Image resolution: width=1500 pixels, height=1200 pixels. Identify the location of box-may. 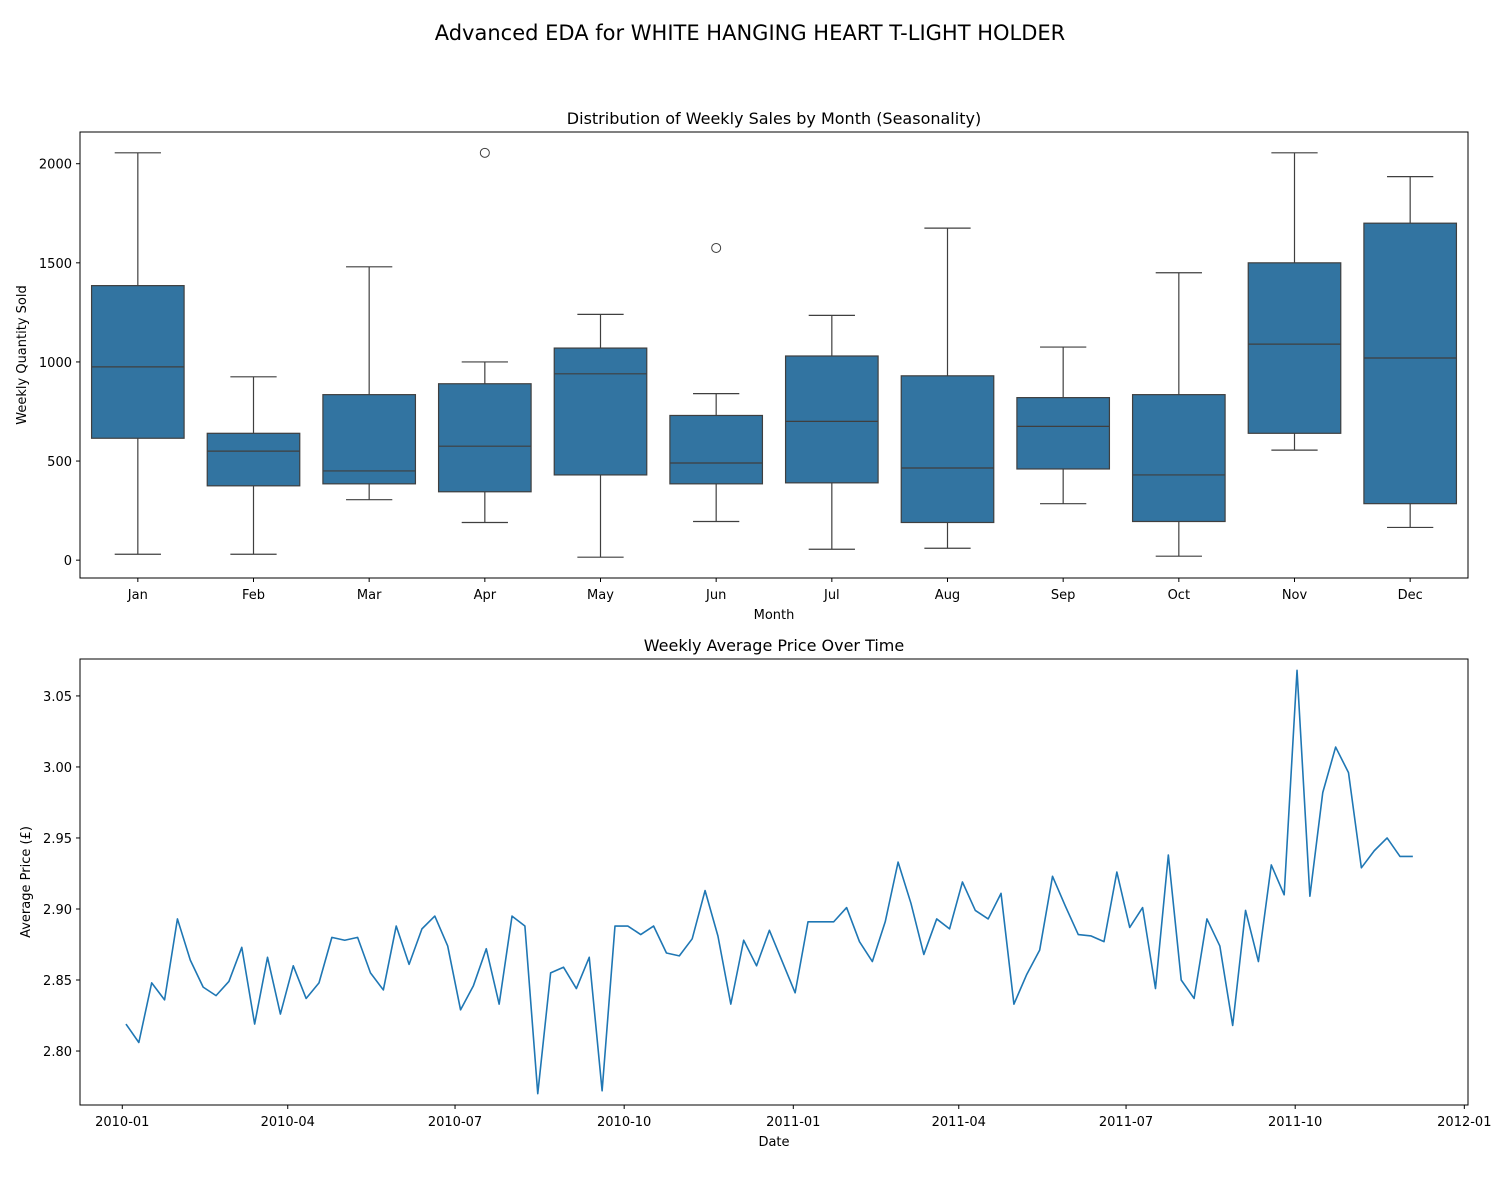
(600, 435).